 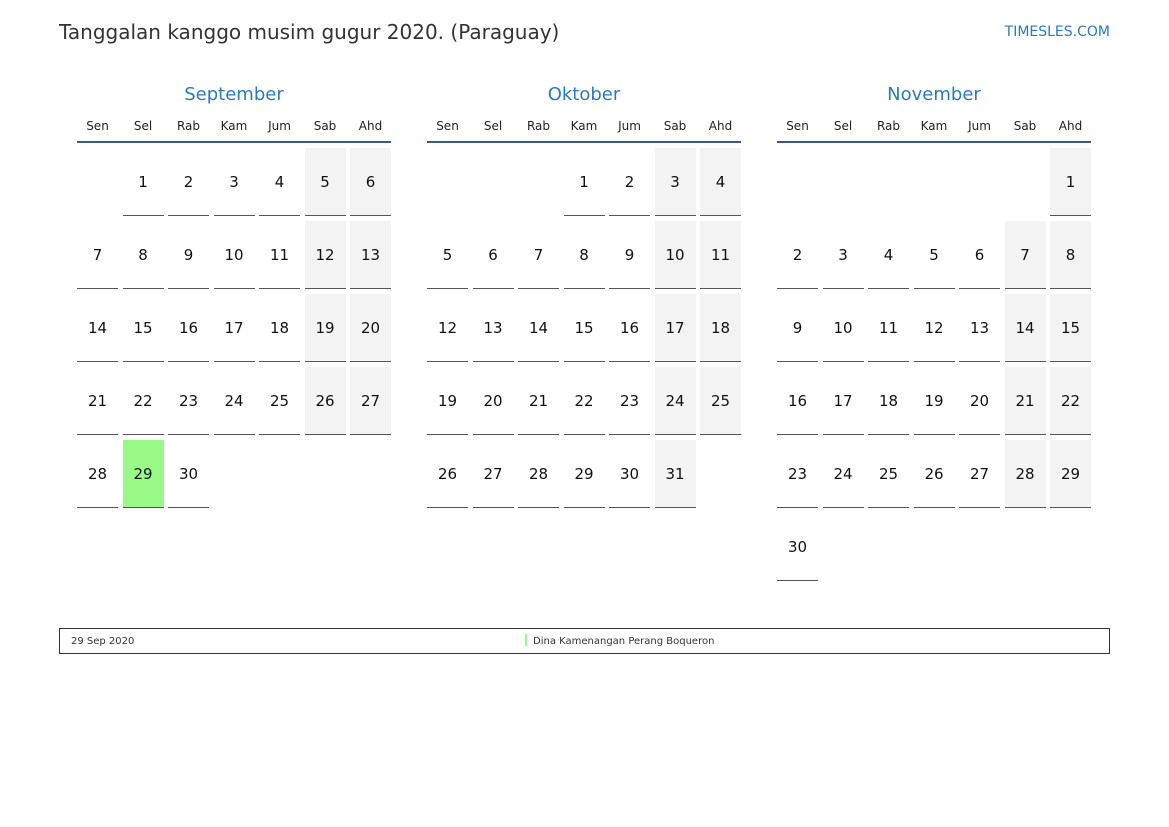 What do you see at coordinates (234, 142) in the screenshot?
I see `header-divider` at bounding box center [234, 142].